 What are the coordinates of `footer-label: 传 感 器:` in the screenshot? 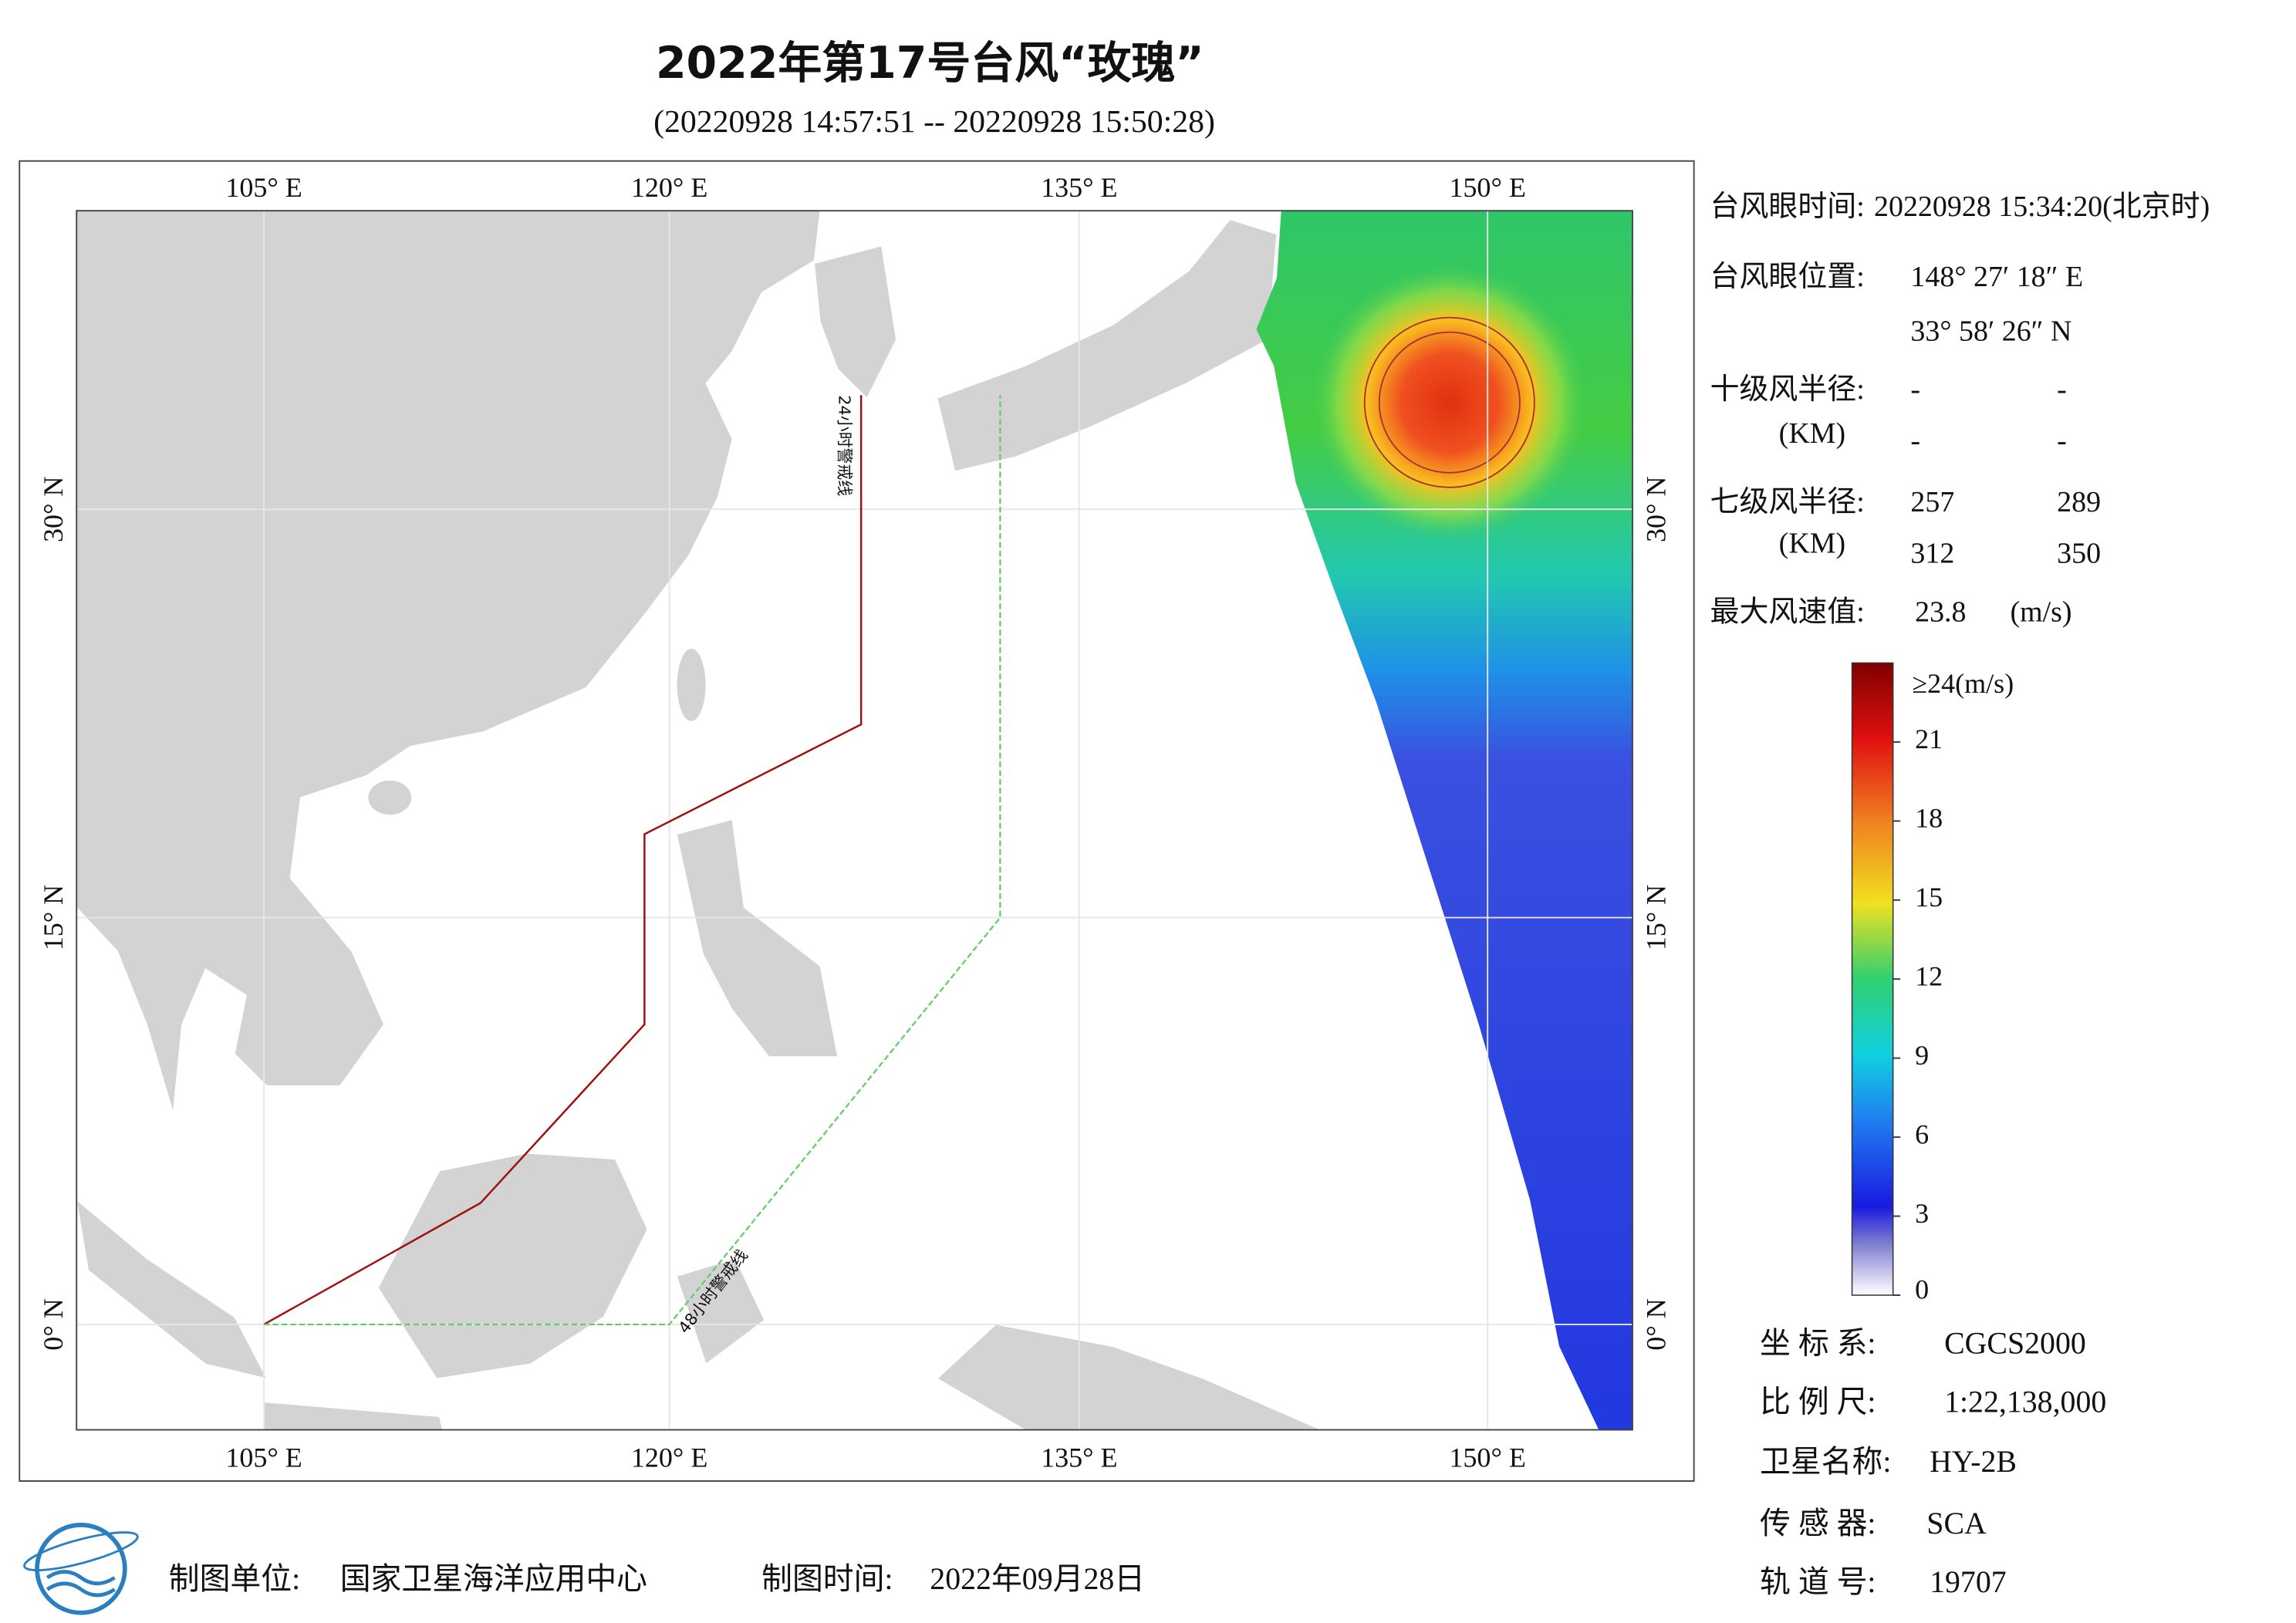 It's located at (1818, 1523).